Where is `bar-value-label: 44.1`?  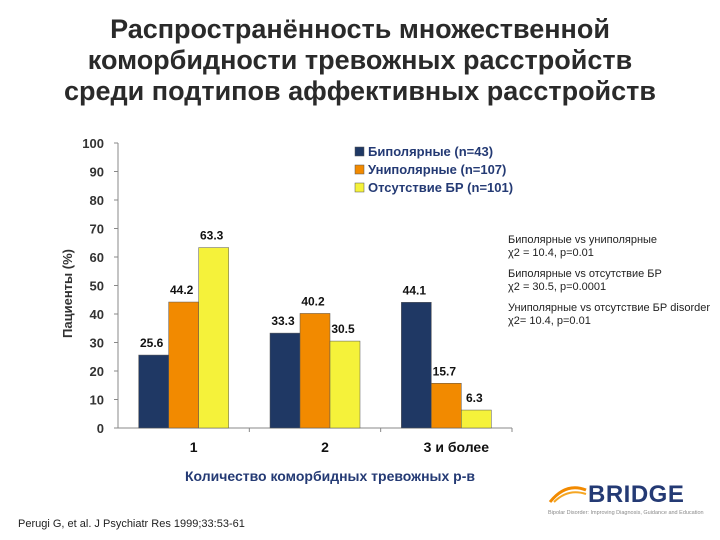 bar-value-label: 44.1 is located at coordinates (415, 290).